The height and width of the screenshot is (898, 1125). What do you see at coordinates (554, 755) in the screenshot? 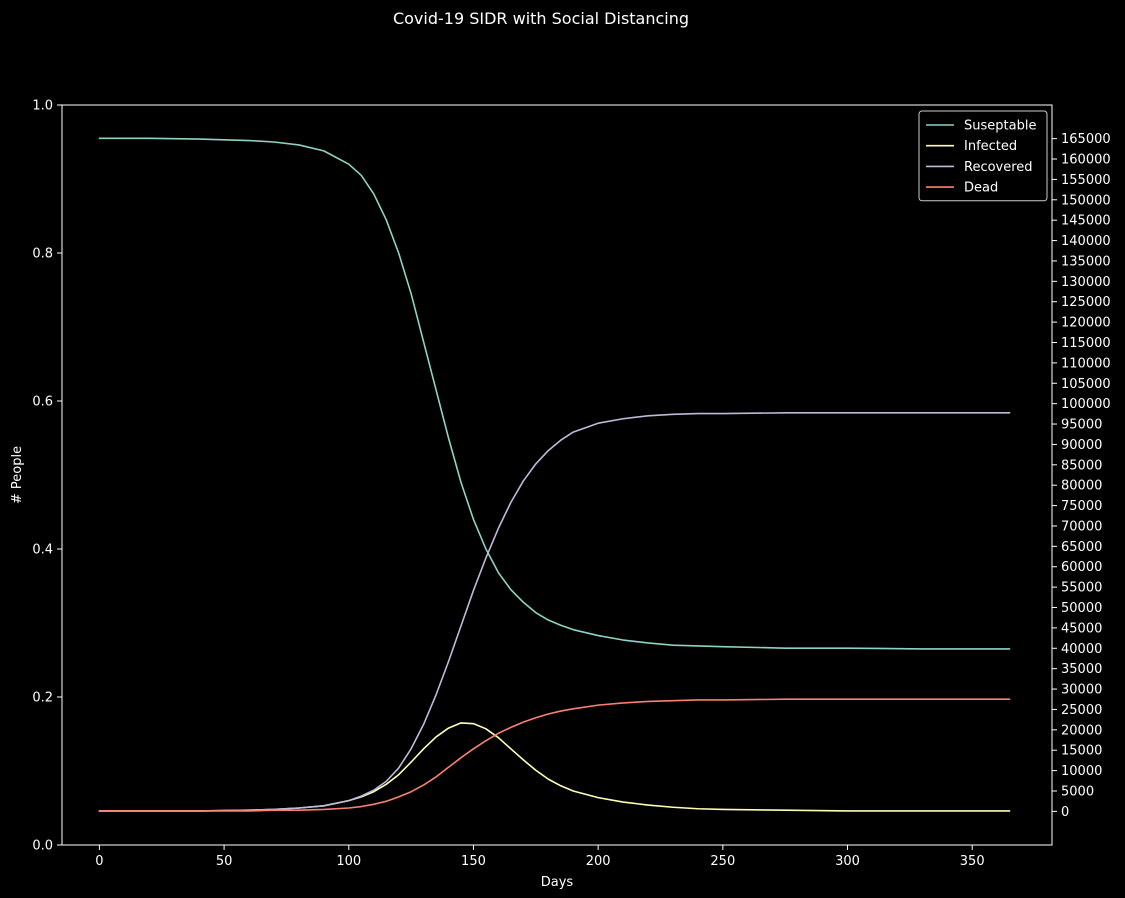
I see `series-line-dead` at bounding box center [554, 755].